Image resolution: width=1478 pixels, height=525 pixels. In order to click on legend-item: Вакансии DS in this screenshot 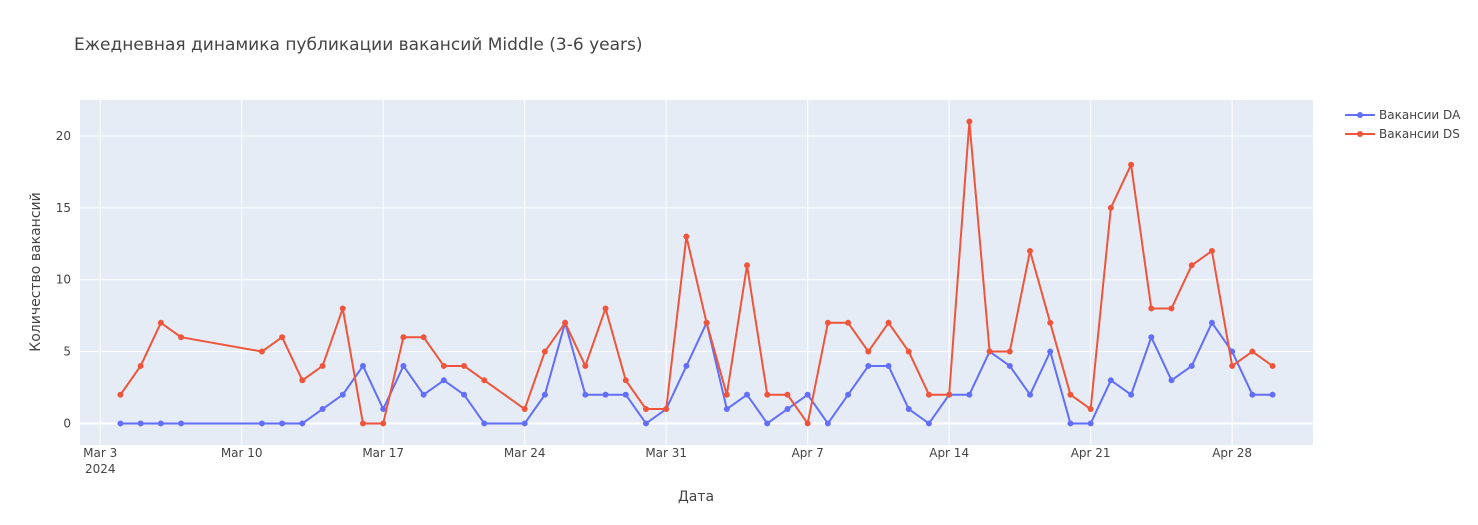, I will do `click(1402, 134)`.